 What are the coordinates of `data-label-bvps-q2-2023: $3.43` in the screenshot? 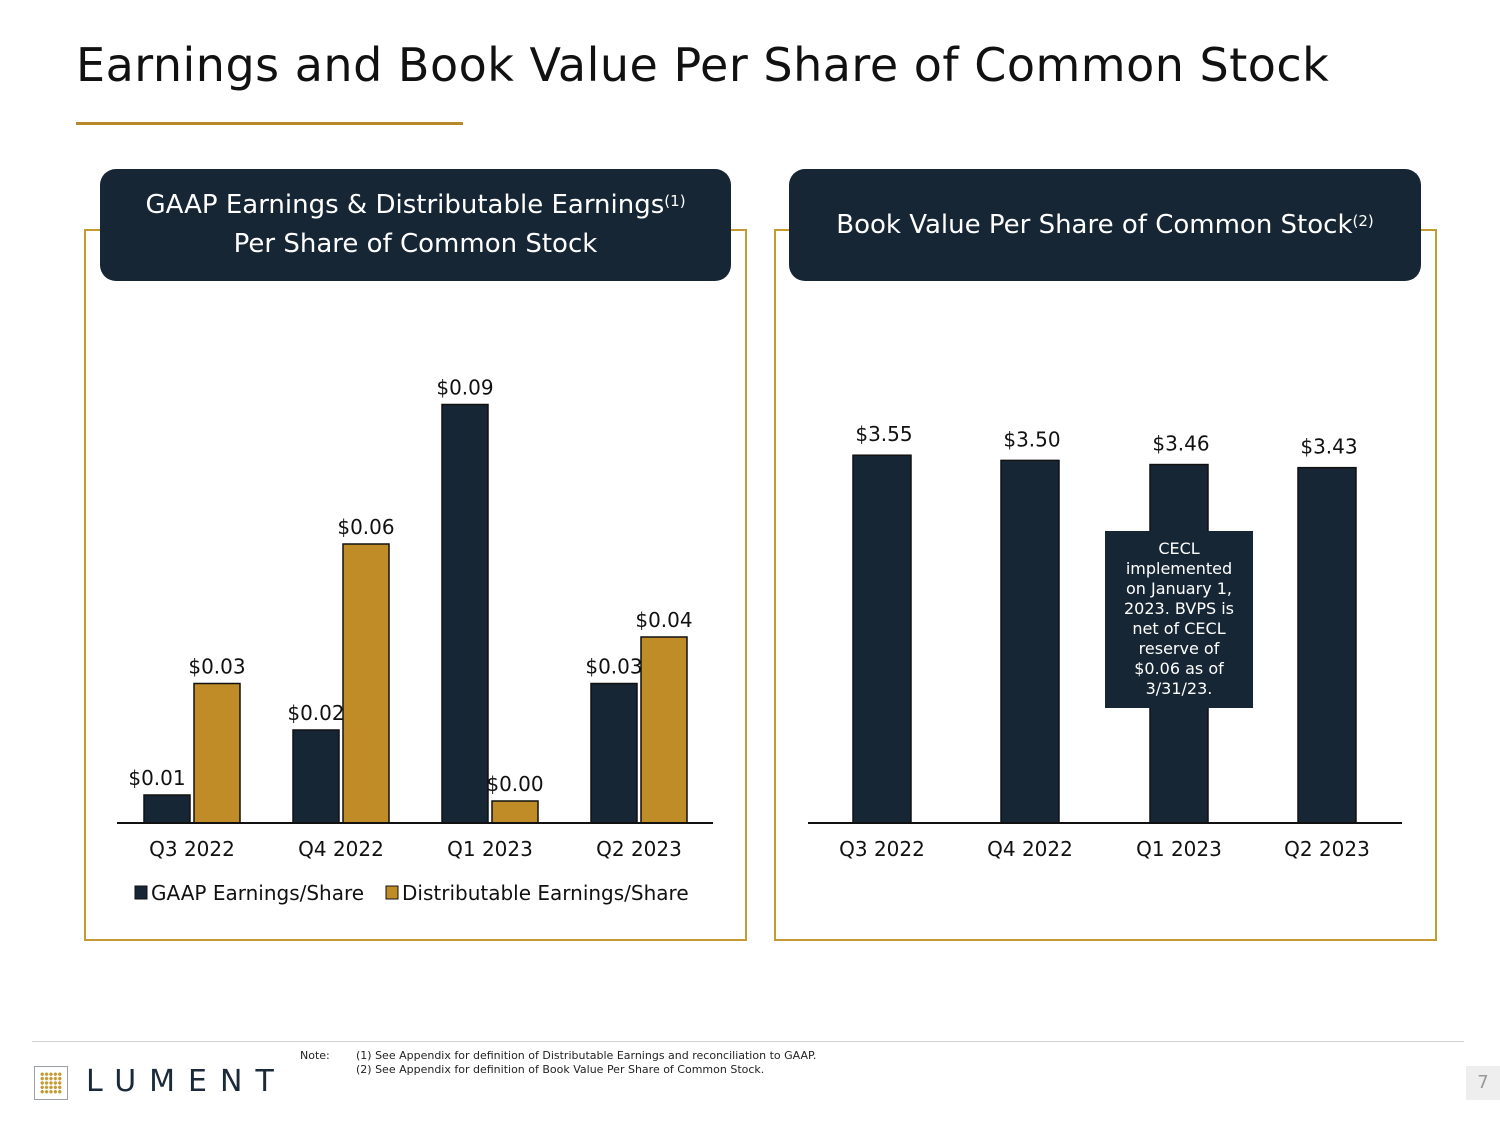 It's located at (1328, 447).